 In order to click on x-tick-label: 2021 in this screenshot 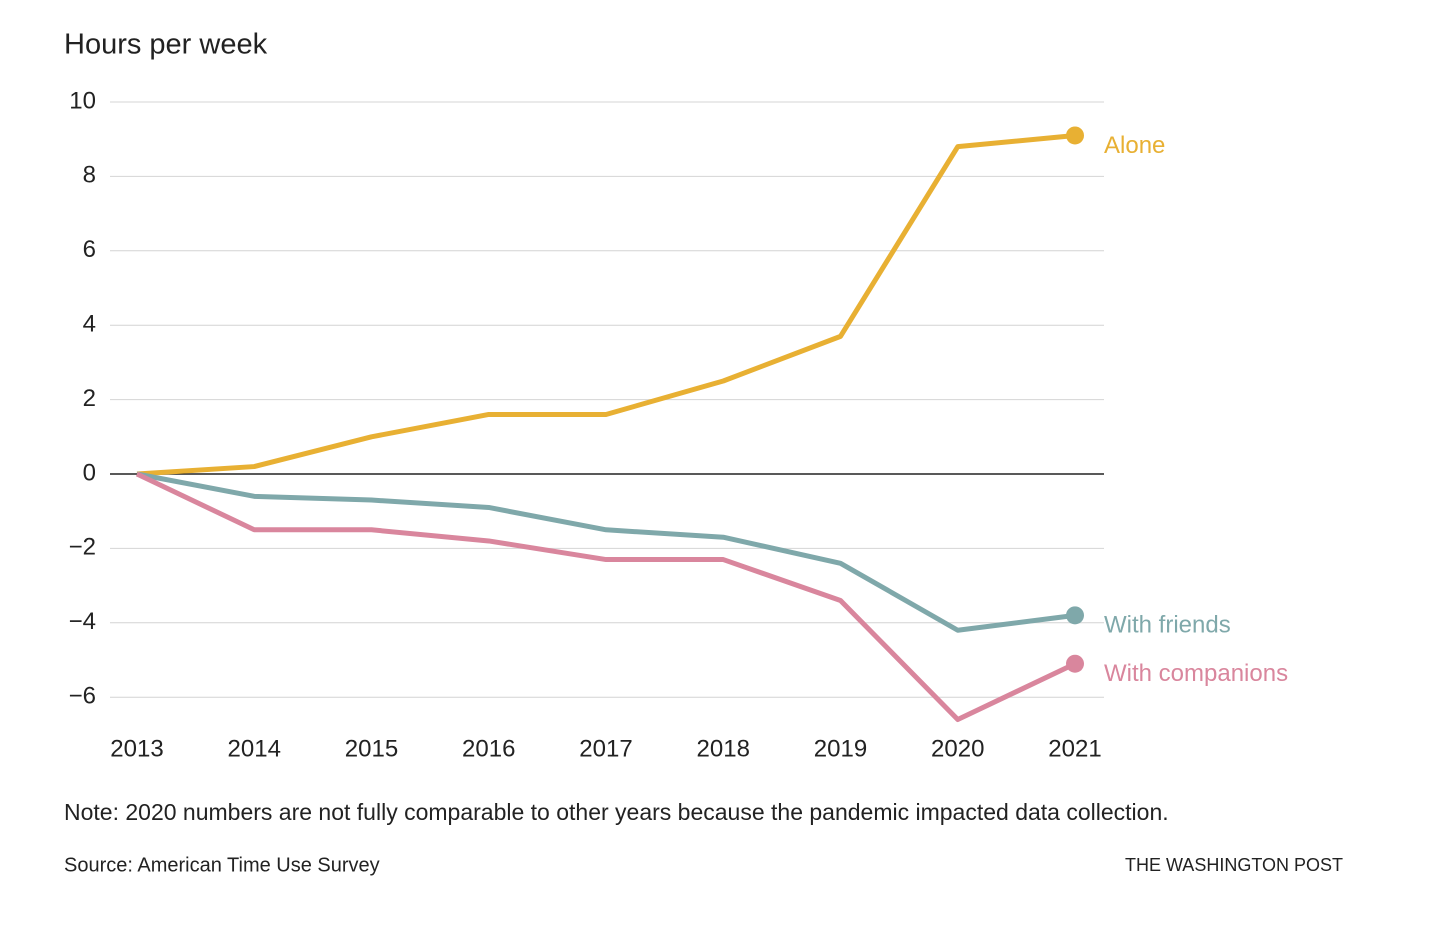, I will do `click(1074, 748)`.